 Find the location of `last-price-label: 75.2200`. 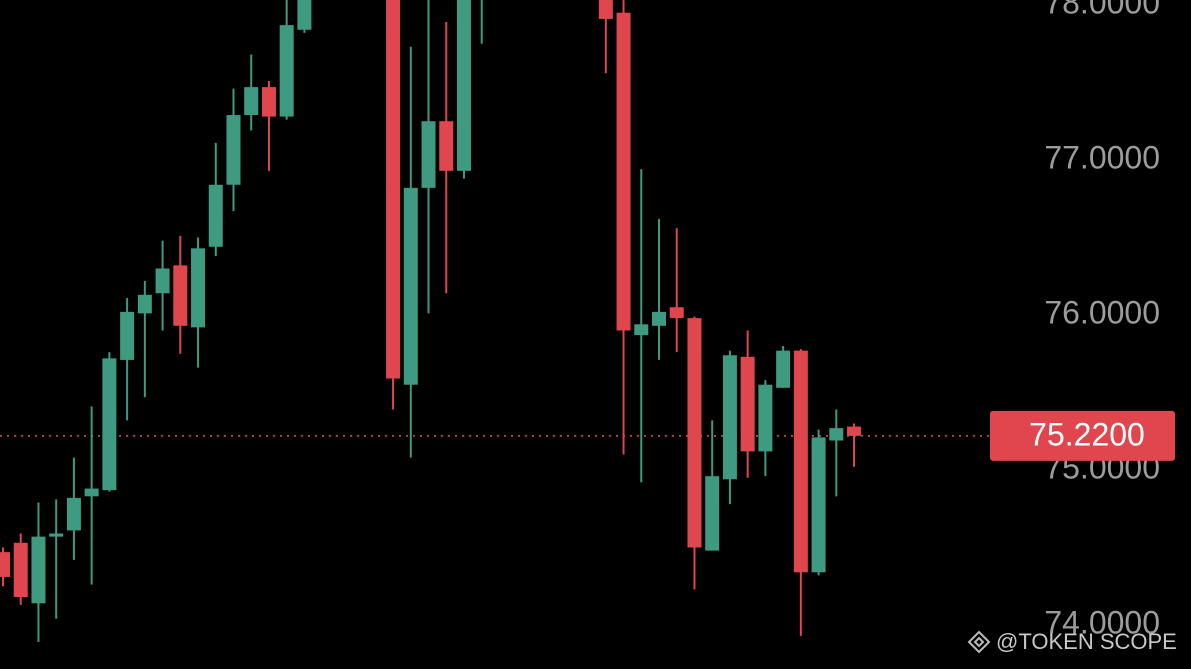

last-price-label: 75.2200 is located at coordinates (1087, 434).